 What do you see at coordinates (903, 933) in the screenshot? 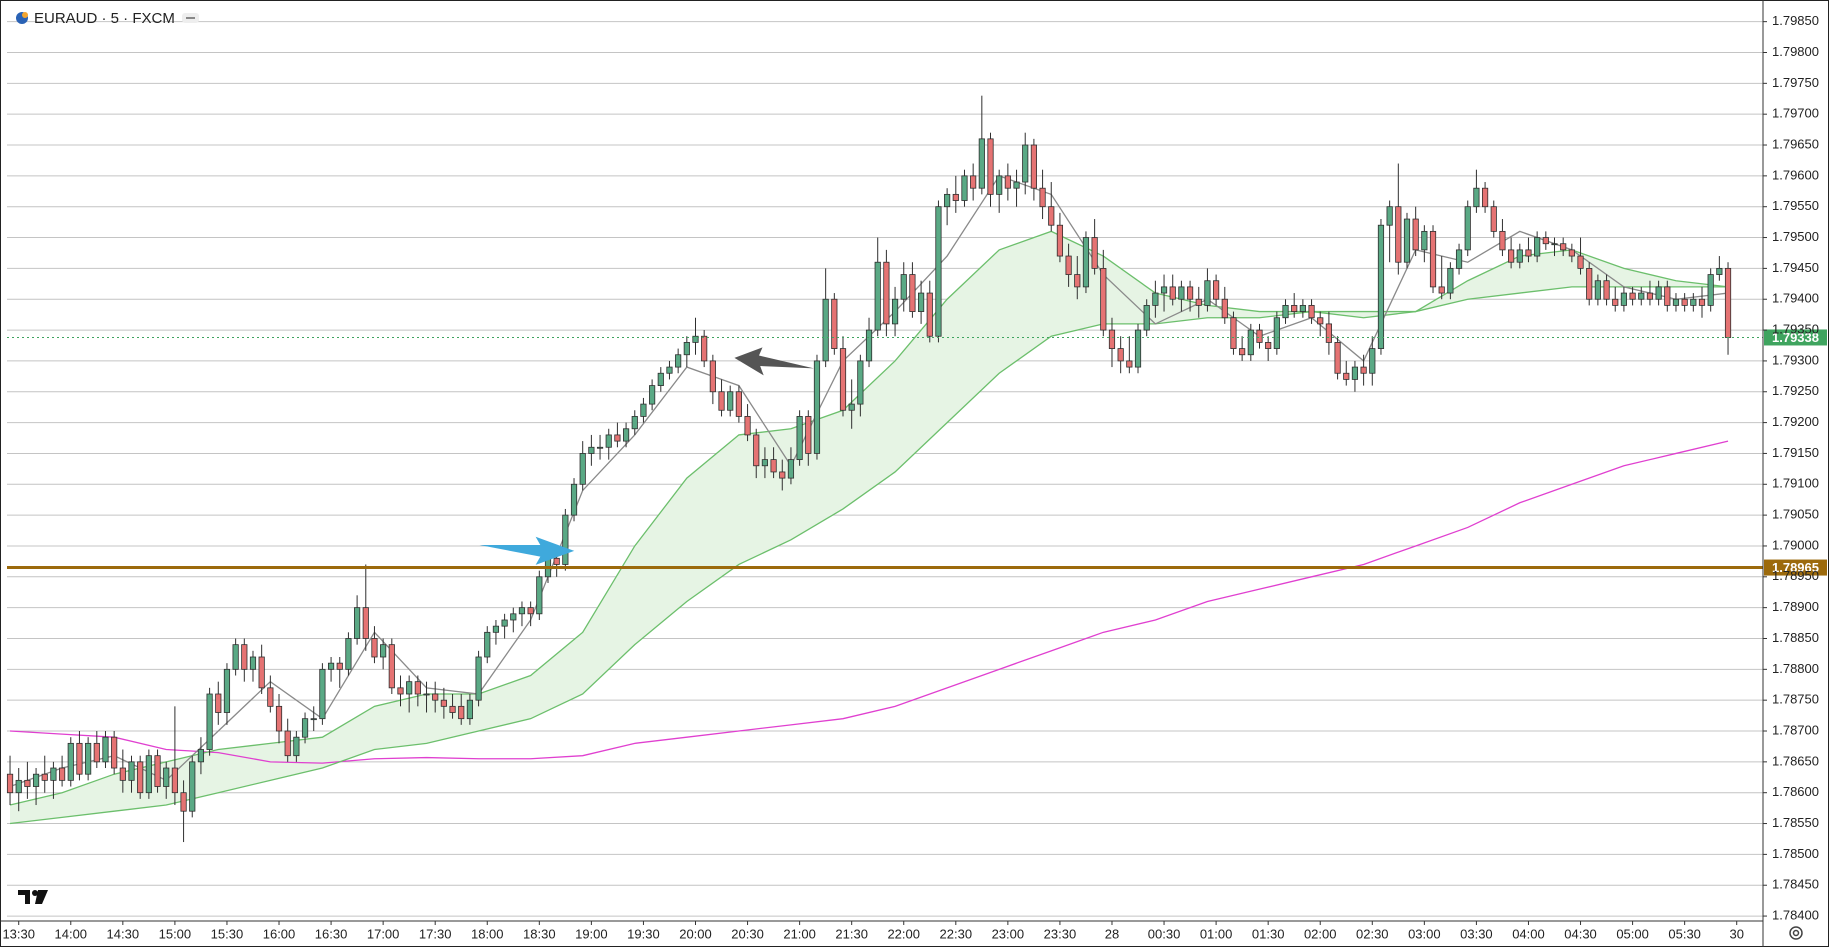
I see `x-tick-label: 22:00` at bounding box center [903, 933].